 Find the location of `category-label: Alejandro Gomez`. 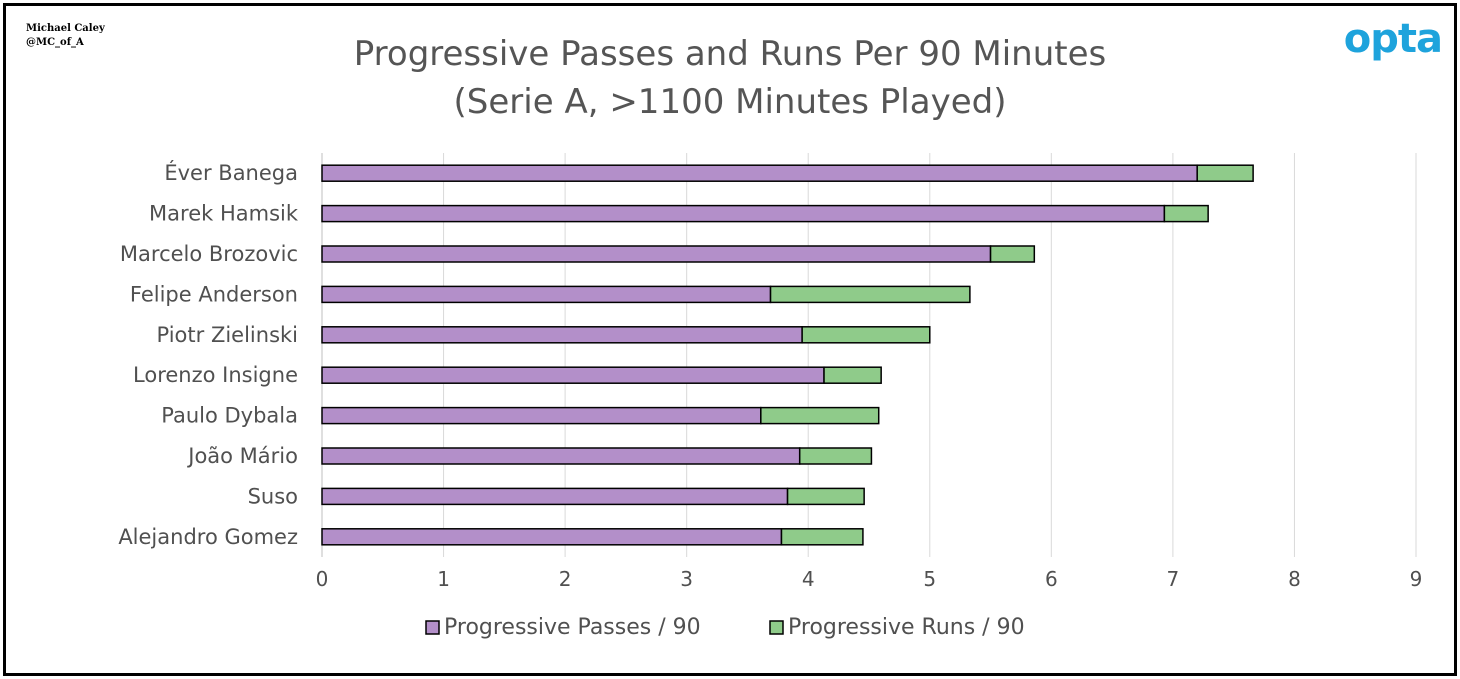

category-label: Alejandro Gomez is located at coordinates (208, 537).